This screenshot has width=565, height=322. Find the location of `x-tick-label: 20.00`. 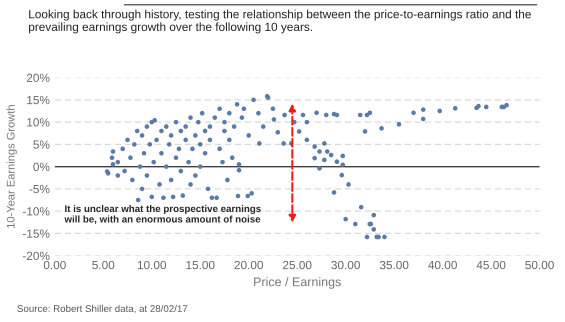

x-tick-label: 20.00 is located at coordinates (249, 265).